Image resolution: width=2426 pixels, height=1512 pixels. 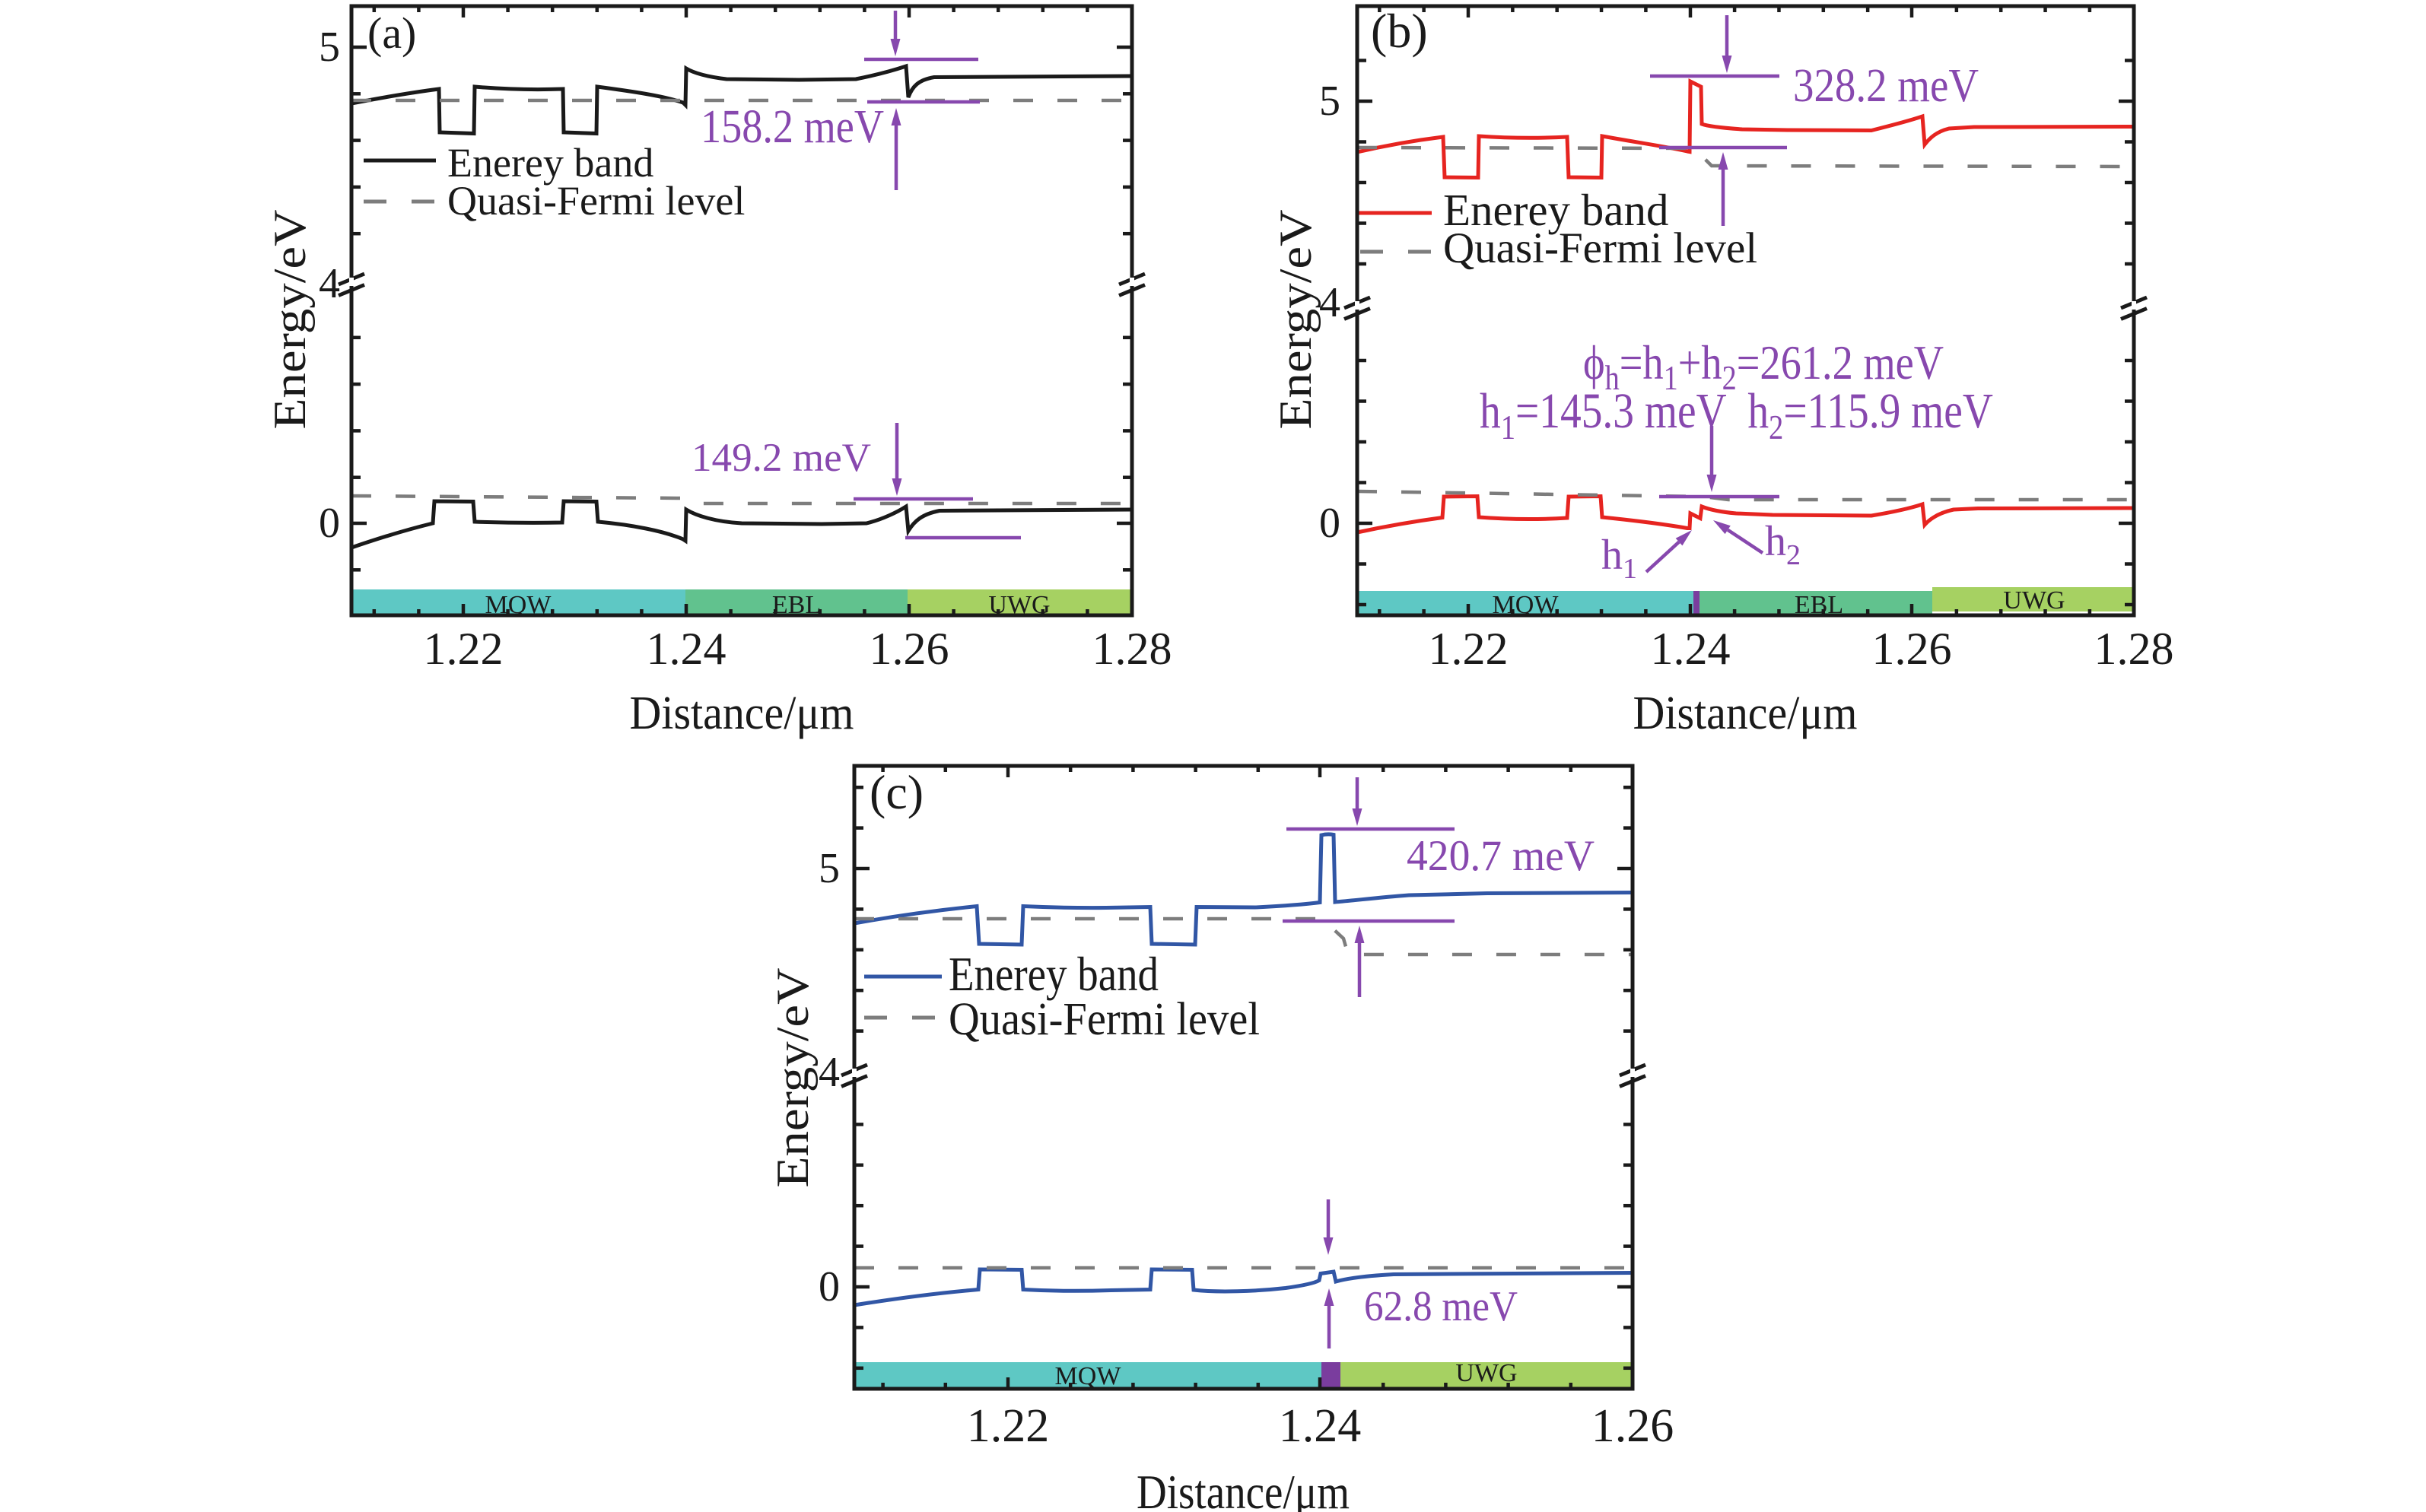 I want to click on svg-text: (b), so click(x=1399, y=31).